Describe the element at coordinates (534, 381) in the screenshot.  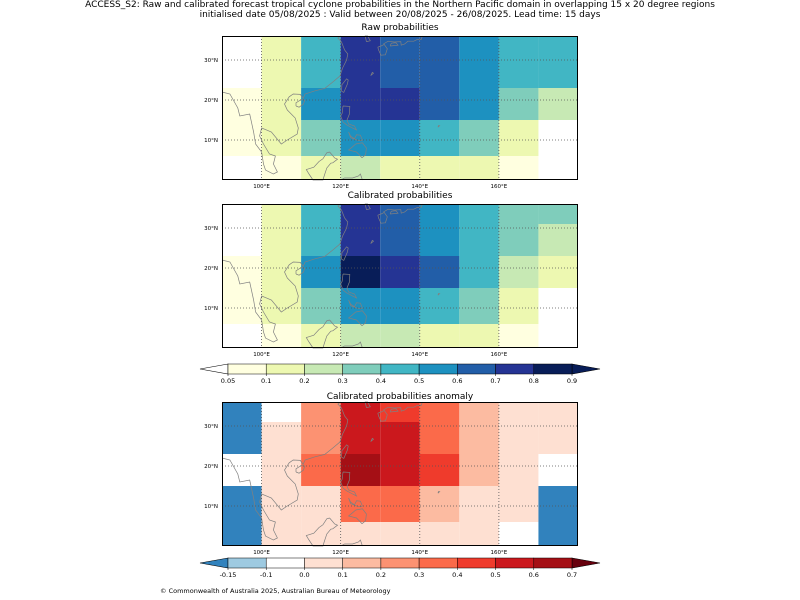
I see `colorbar-tick-label: 0.8` at that location.